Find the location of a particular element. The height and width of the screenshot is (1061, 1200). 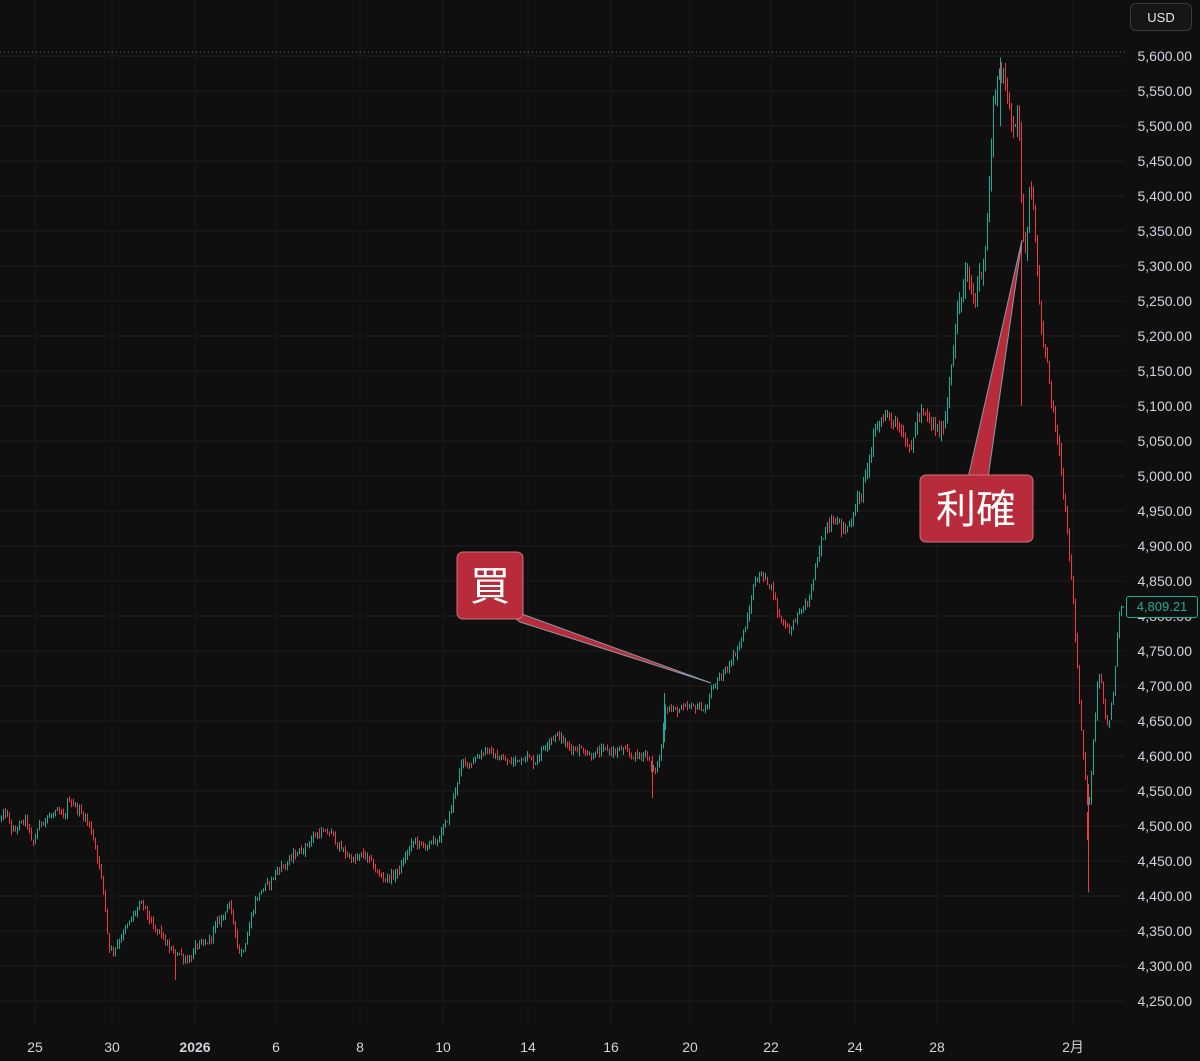

time-tick-label: 16 is located at coordinates (611, 1047).